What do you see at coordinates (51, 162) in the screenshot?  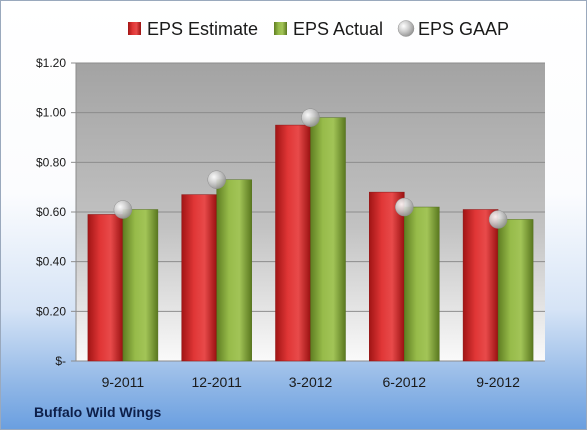 I see `y-tick-label: $0.80` at bounding box center [51, 162].